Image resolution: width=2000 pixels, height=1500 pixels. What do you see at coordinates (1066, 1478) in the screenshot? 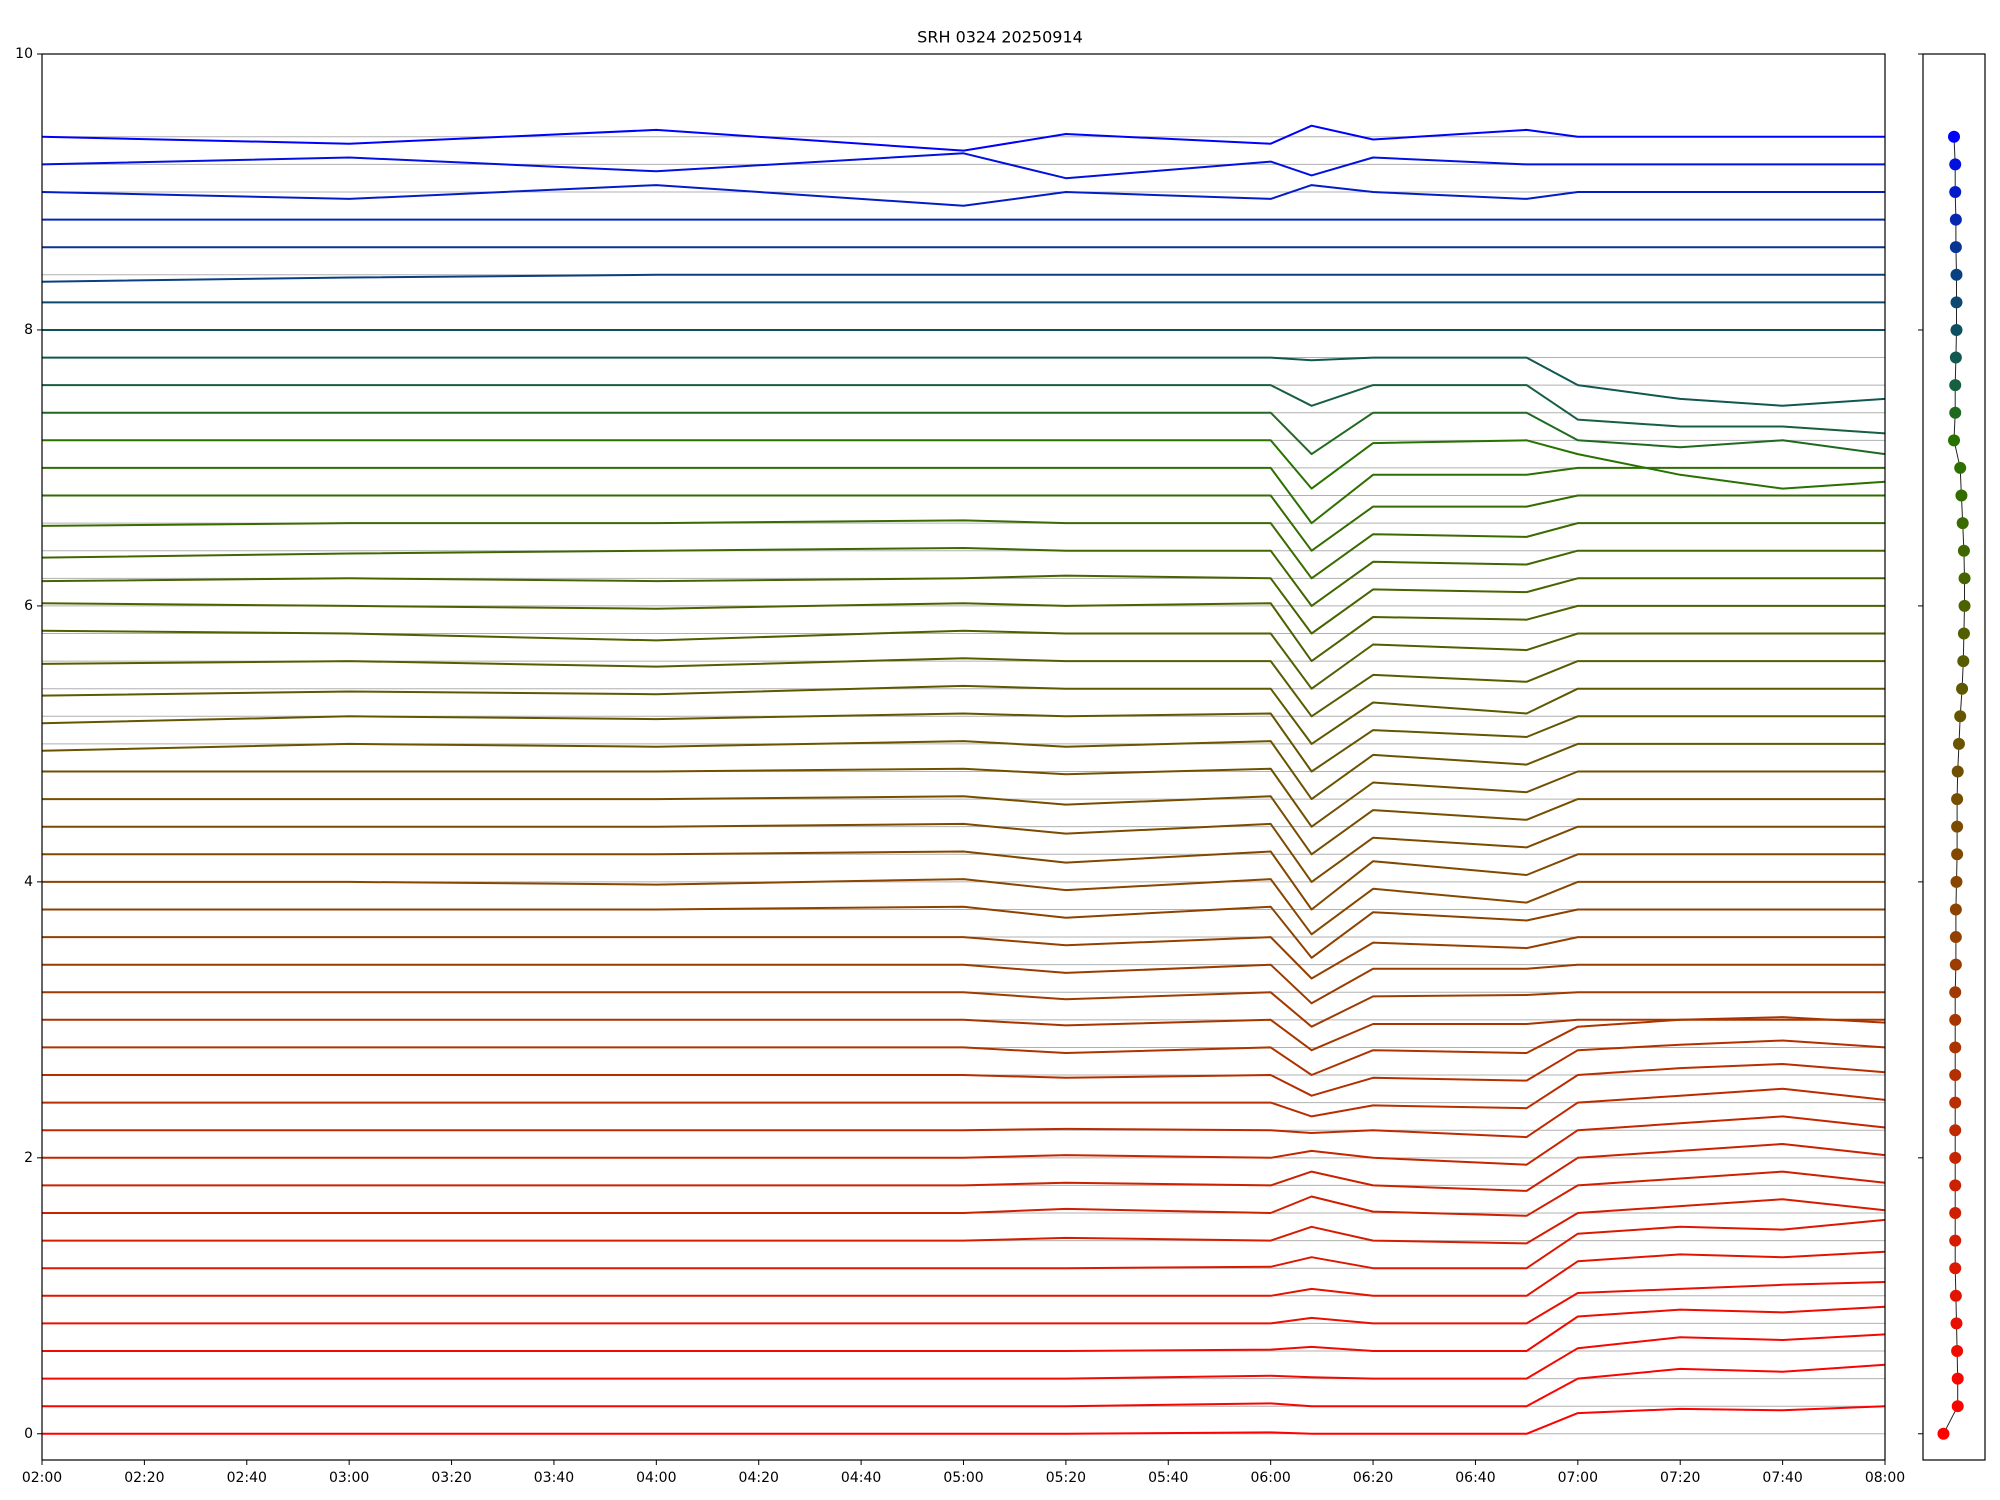
I see `x-tick-label: 05:20` at bounding box center [1066, 1478].